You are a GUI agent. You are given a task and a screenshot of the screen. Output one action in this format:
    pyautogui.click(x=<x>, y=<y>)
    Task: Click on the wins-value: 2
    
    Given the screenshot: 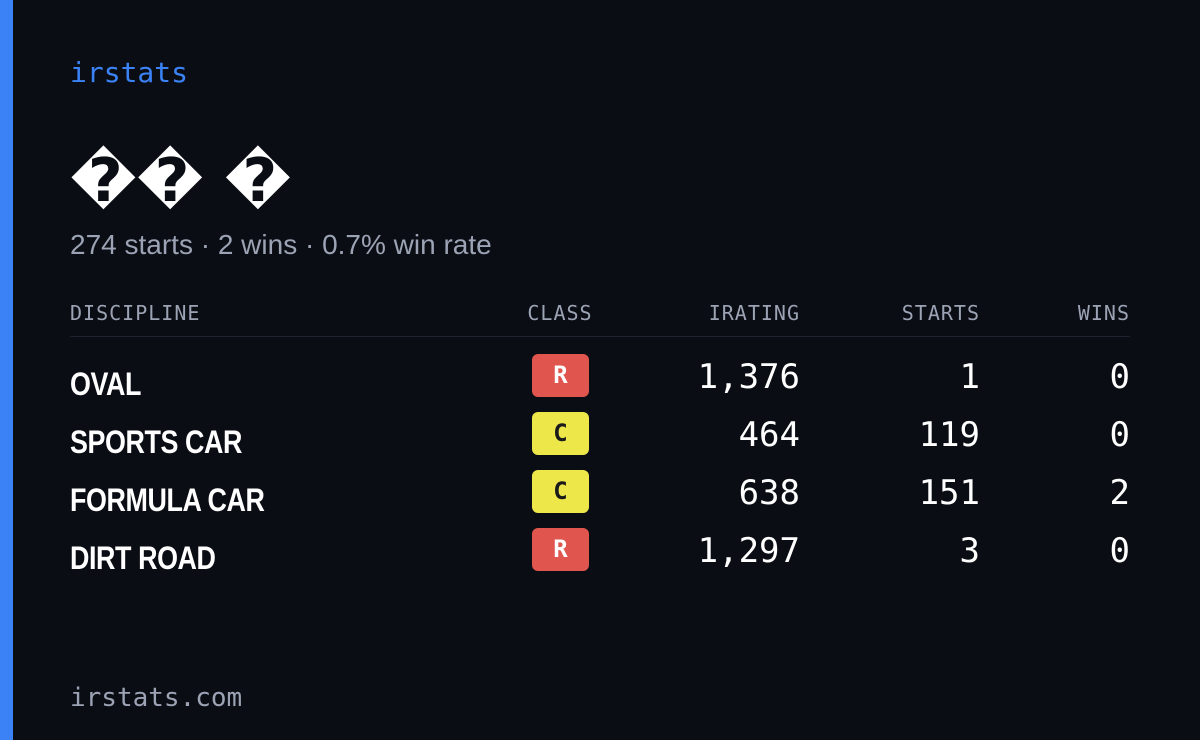 What is the action you would take?
    pyautogui.click(x=1119, y=493)
    